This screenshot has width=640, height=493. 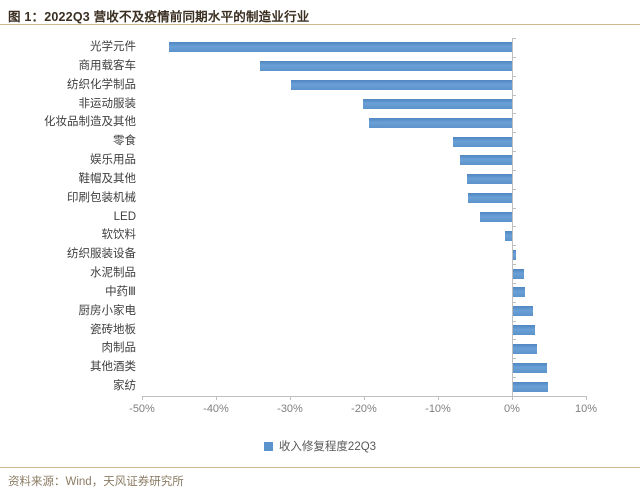 What do you see at coordinates (385, 66) in the screenshot?
I see `bar-商用载客车` at bounding box center [385, 66].